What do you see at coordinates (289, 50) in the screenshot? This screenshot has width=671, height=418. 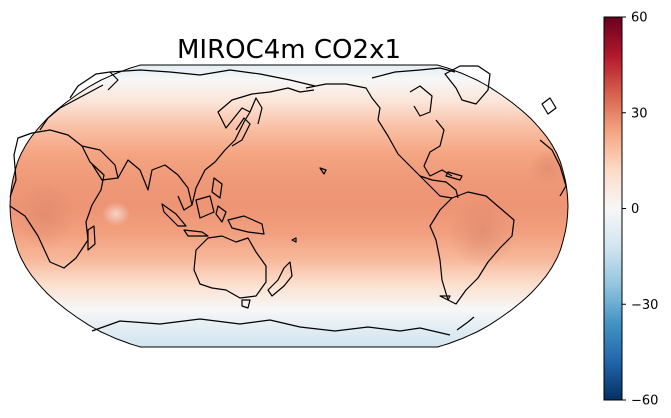 I see `map-title: MIROC4m CO2x1` at bounding box center [289, 50].